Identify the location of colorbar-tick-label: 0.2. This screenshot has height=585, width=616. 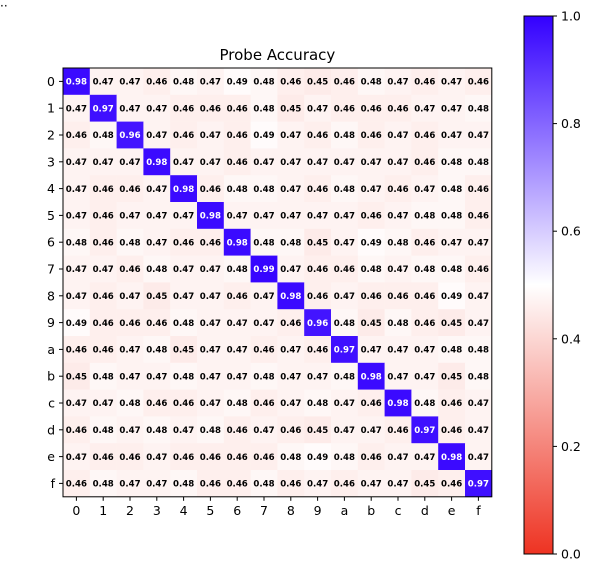
(571, 446).